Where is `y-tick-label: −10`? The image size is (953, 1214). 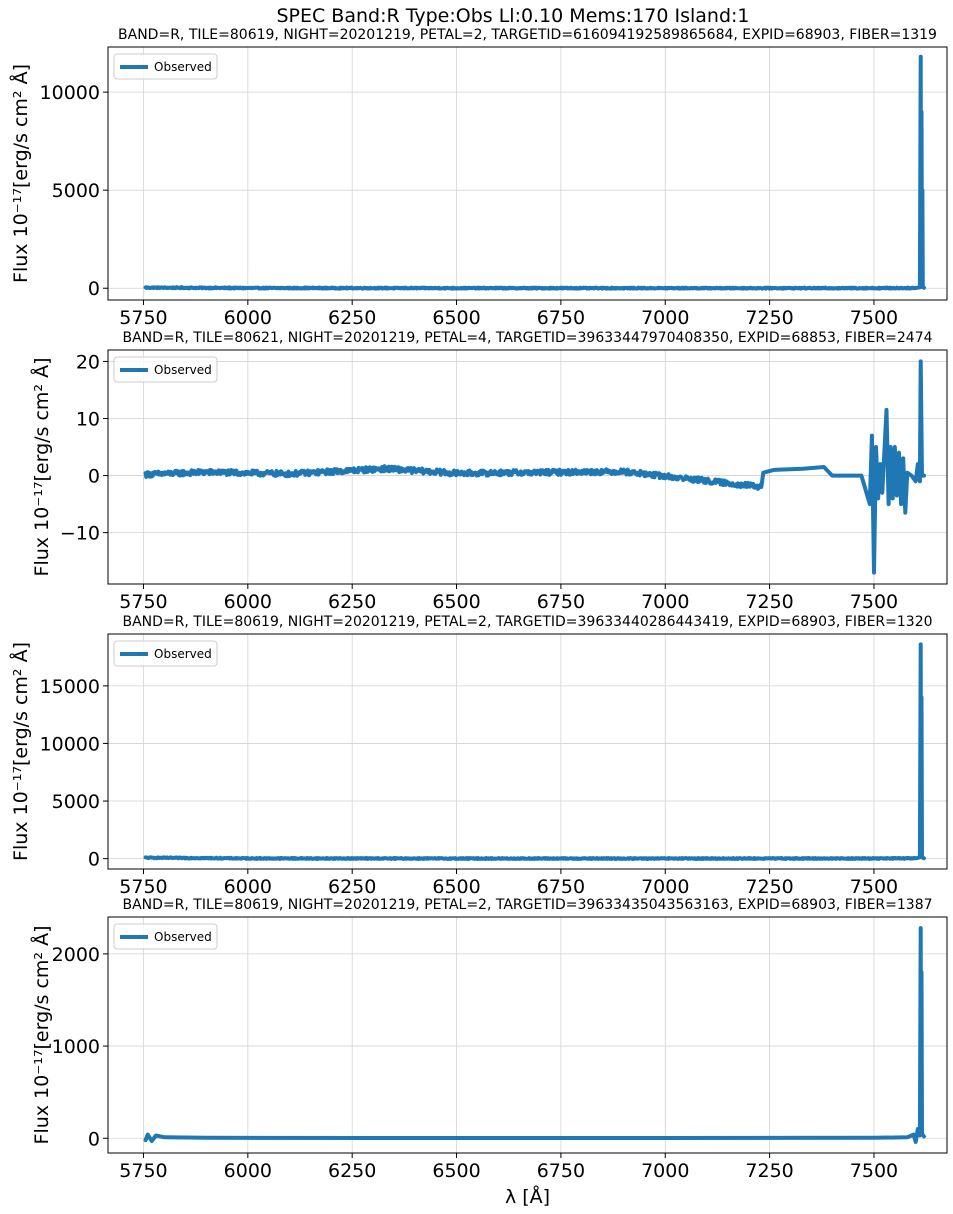 y-tick-label: −10 is located at coordinates (80, 534).